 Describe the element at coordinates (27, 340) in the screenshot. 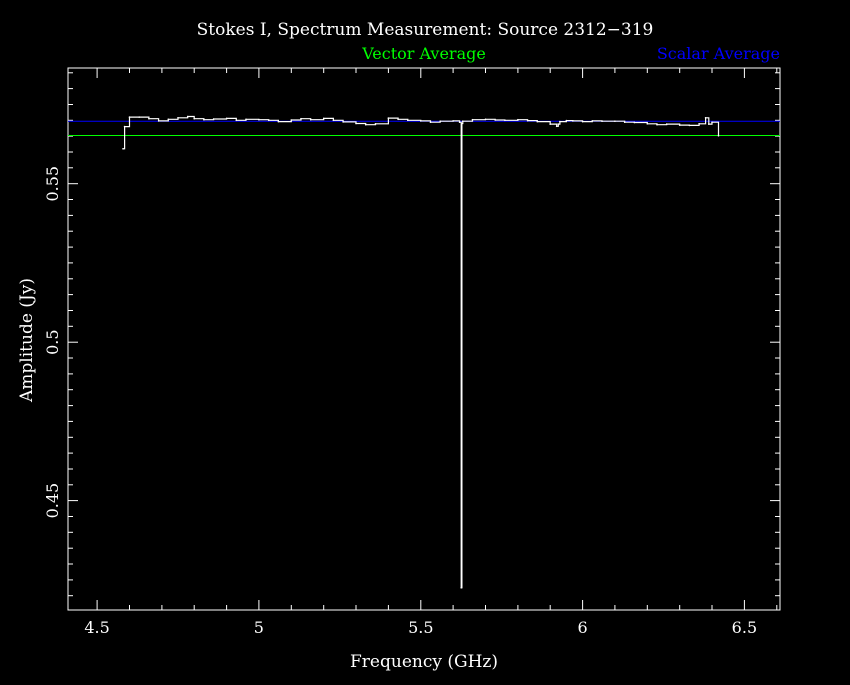

I see `y-axis-label: Amplitude (Jy)` at that location.